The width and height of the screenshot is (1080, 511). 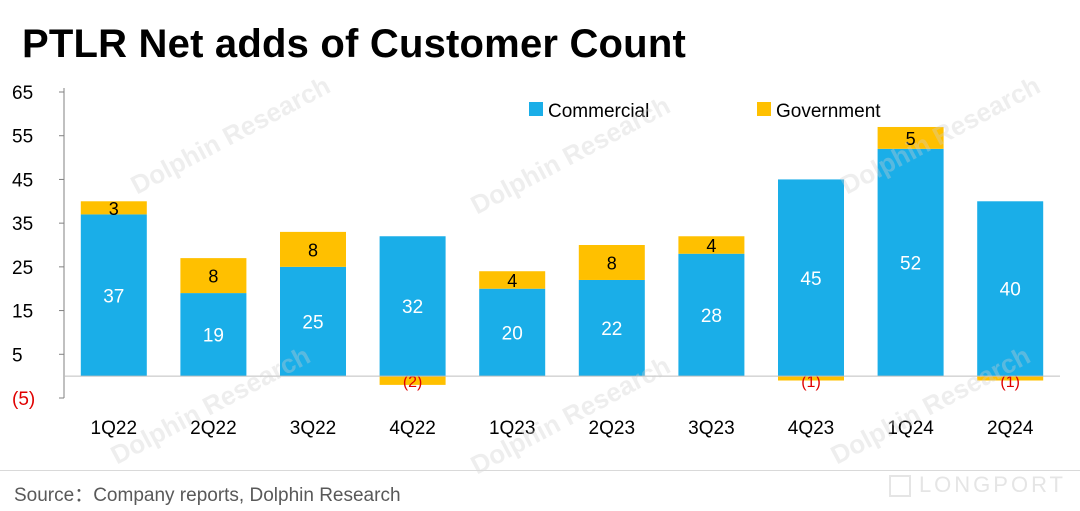 I want to click on data-label-commercial: 20, so click(x=512, y=333).